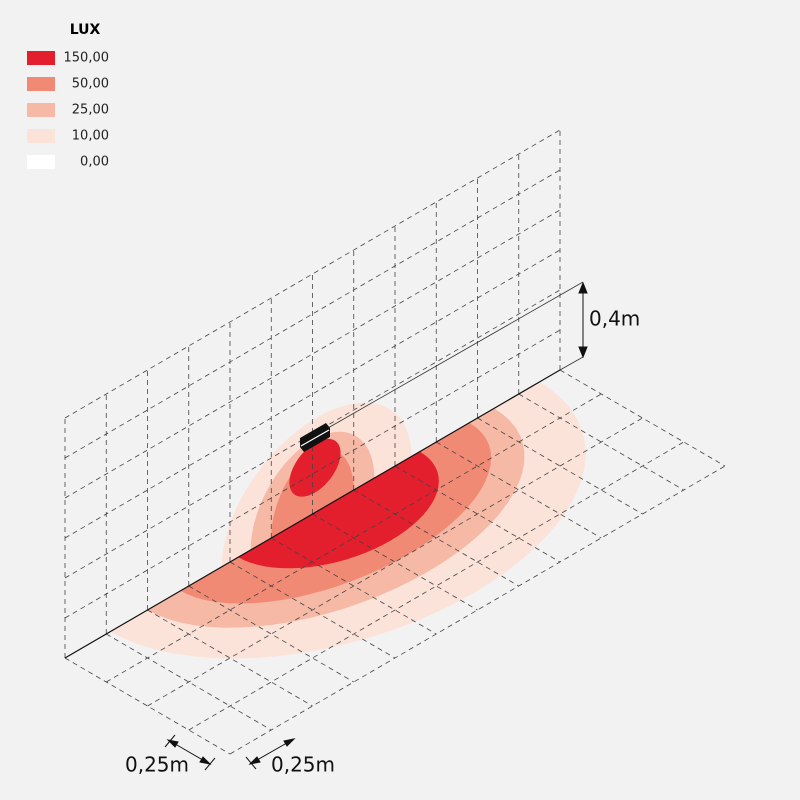  Describe the element at coordinates (94, 162) in the screenshot. I see `legend-label: 0,00` at that location.